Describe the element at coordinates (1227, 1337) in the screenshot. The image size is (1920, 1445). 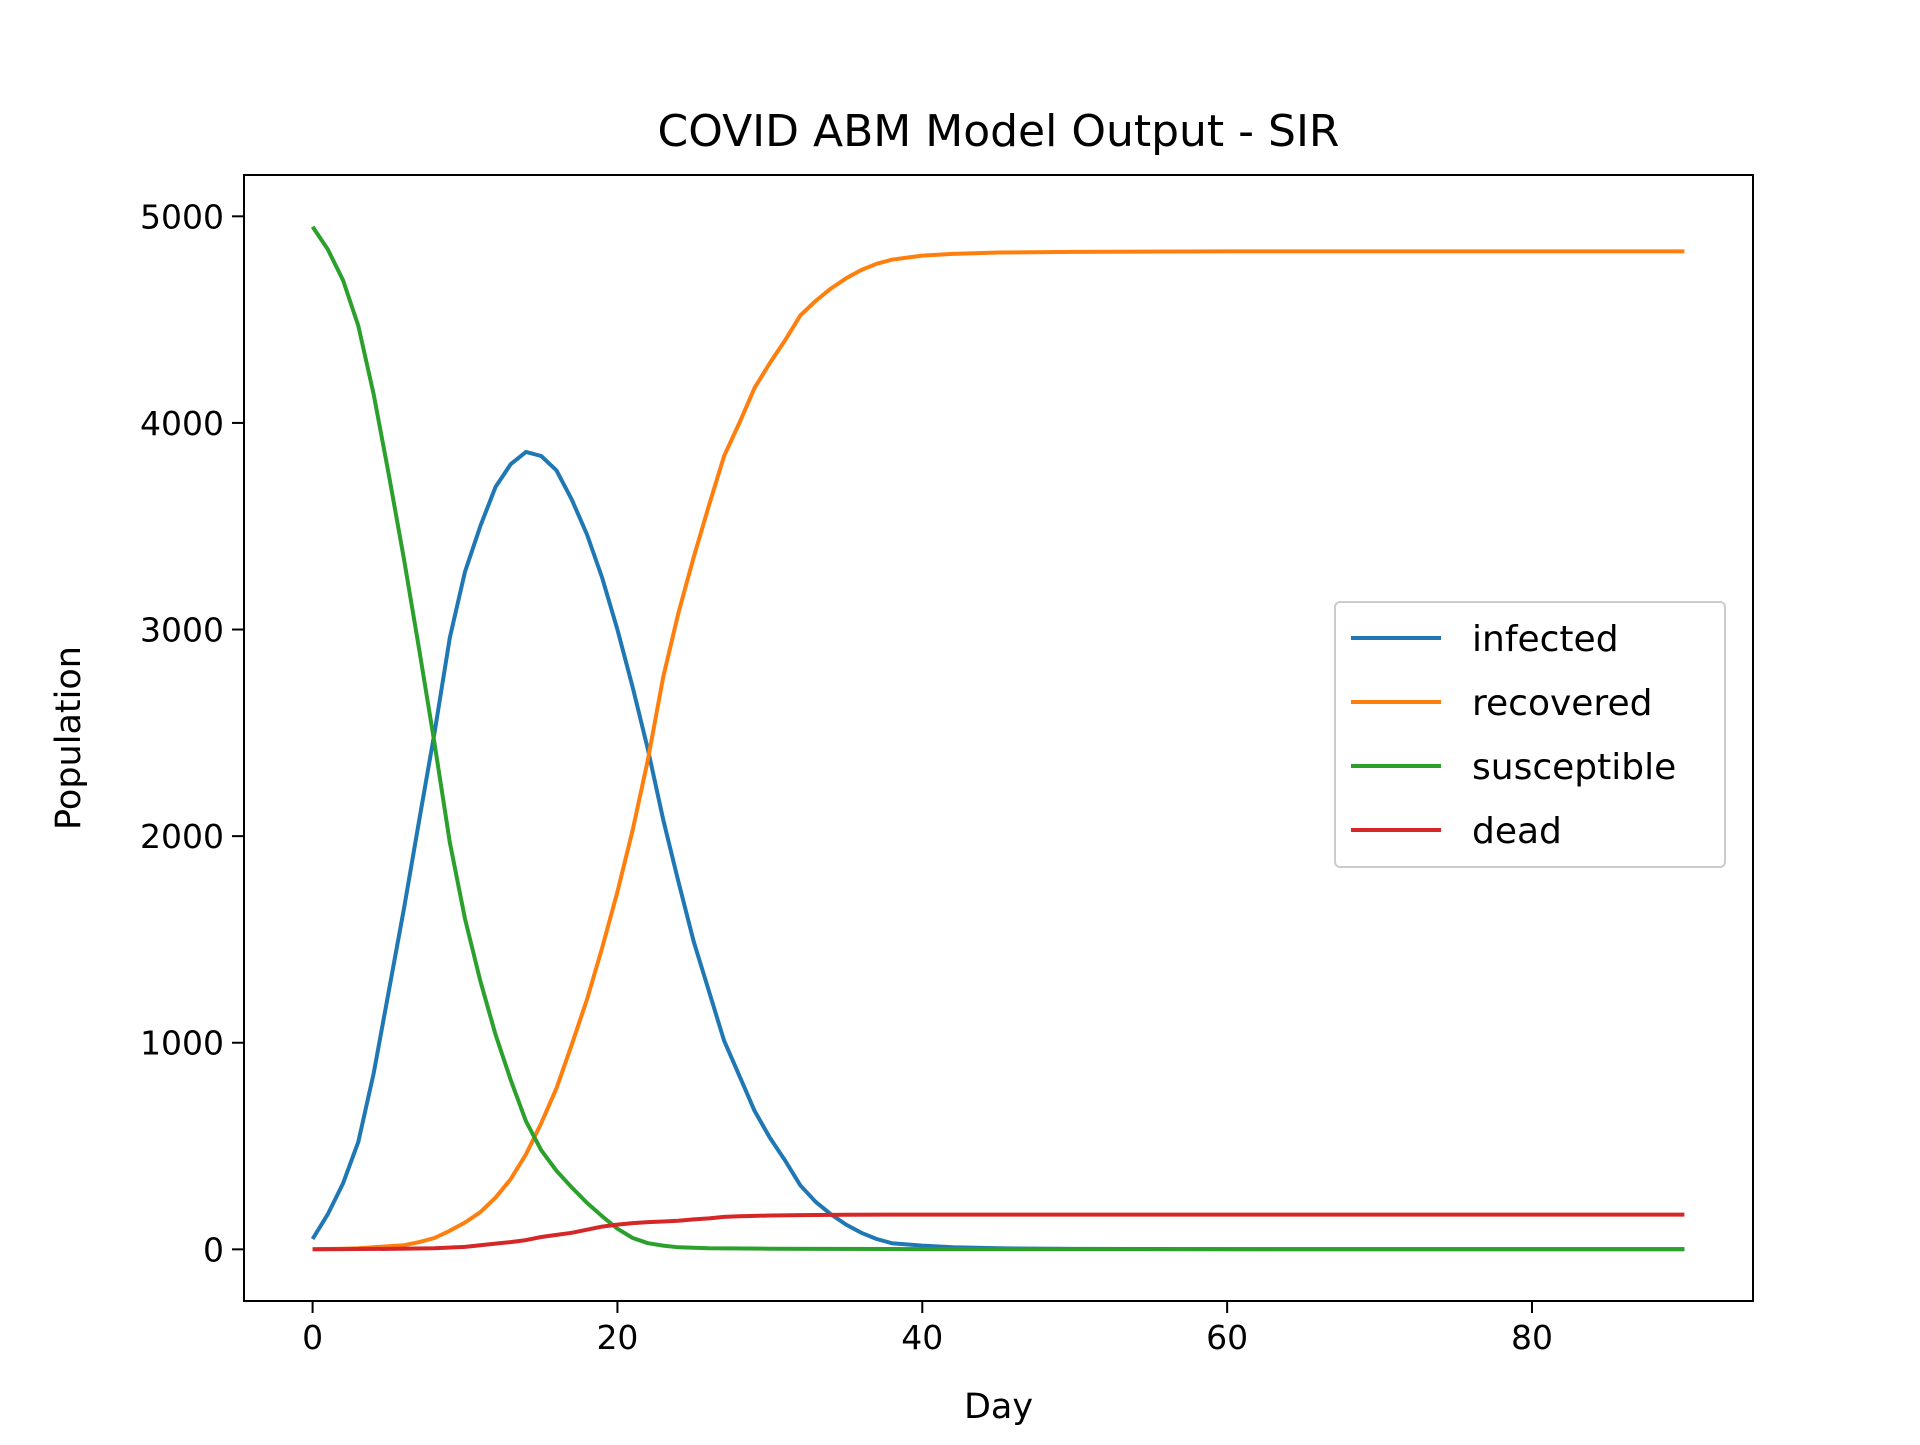
I see `x-tick-label: 60` at that location.